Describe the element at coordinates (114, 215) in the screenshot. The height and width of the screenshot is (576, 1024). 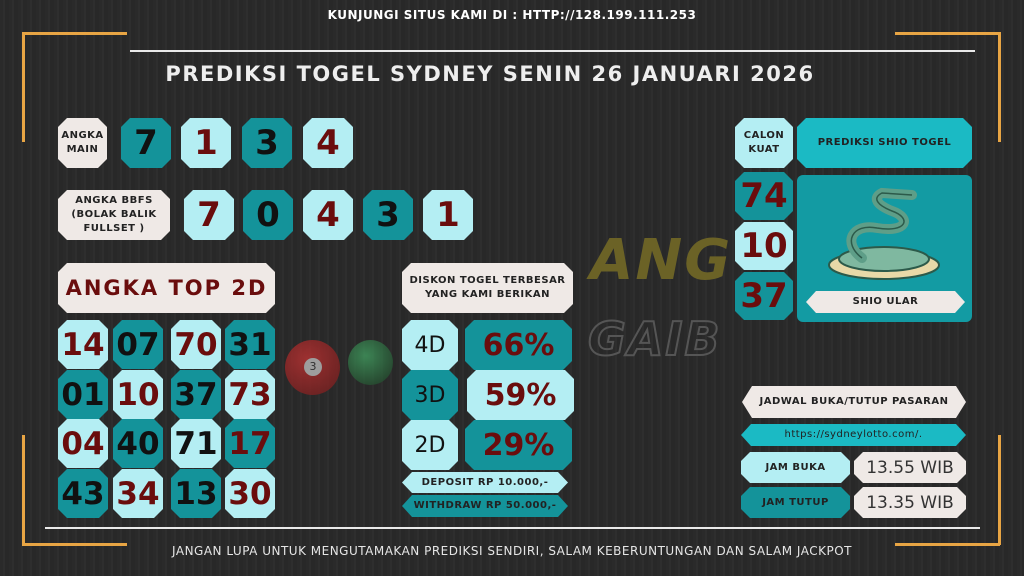
I see `bbfs-label: ANGKA BBFS (BOLAK BALIK FULLSET )` at that location.